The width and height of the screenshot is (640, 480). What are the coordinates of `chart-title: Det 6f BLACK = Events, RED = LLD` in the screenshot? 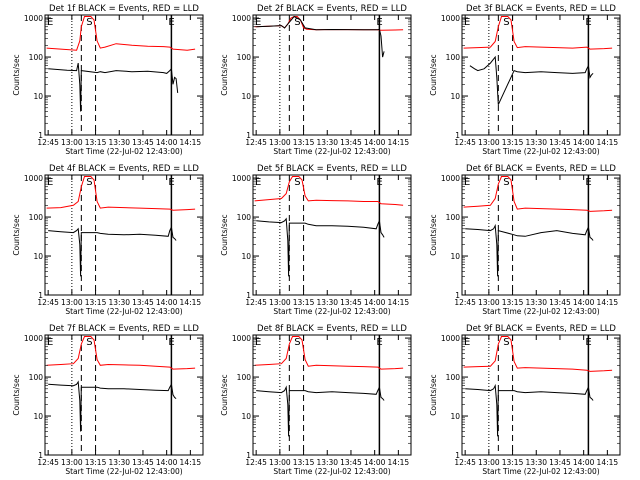 It's located at (541, 169).